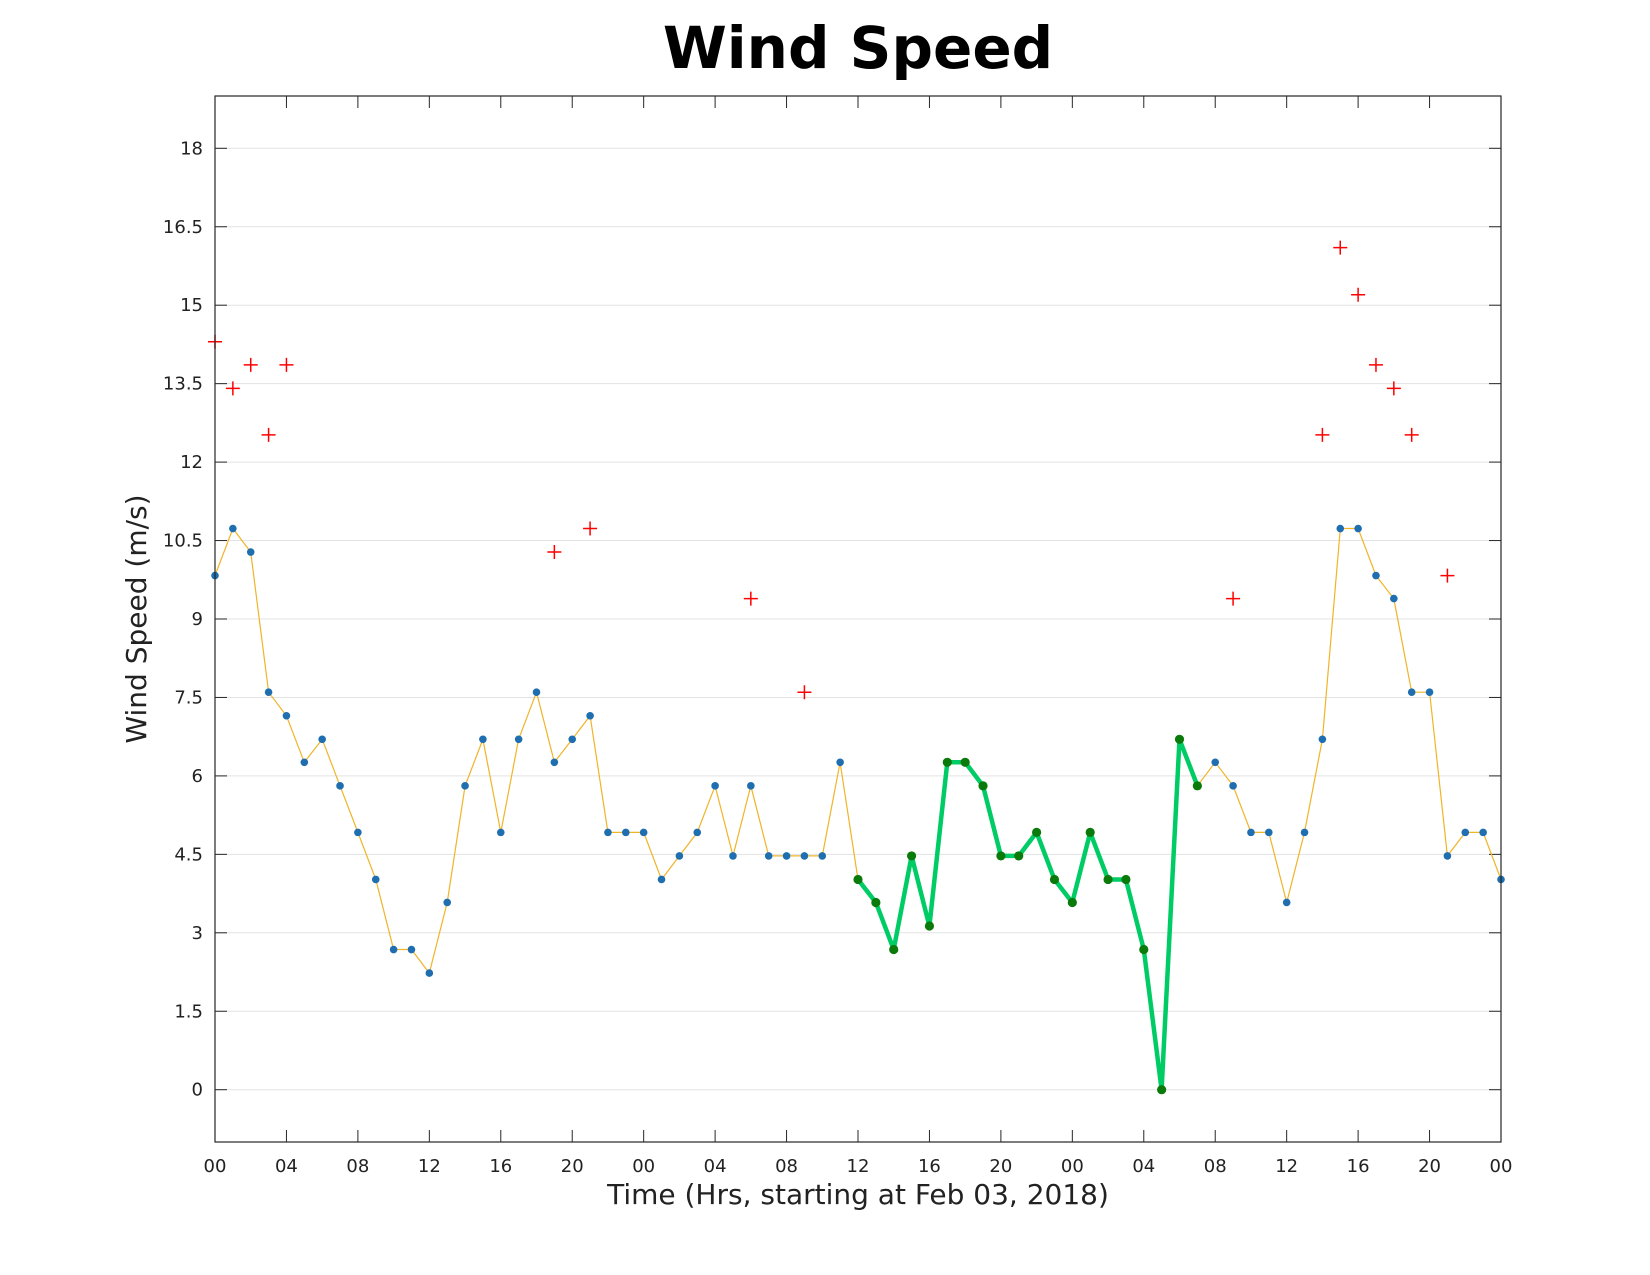 This screenshot has width=1650, height=1275. I want to click on y-tick-label: 1.5, so click(188, 1011).